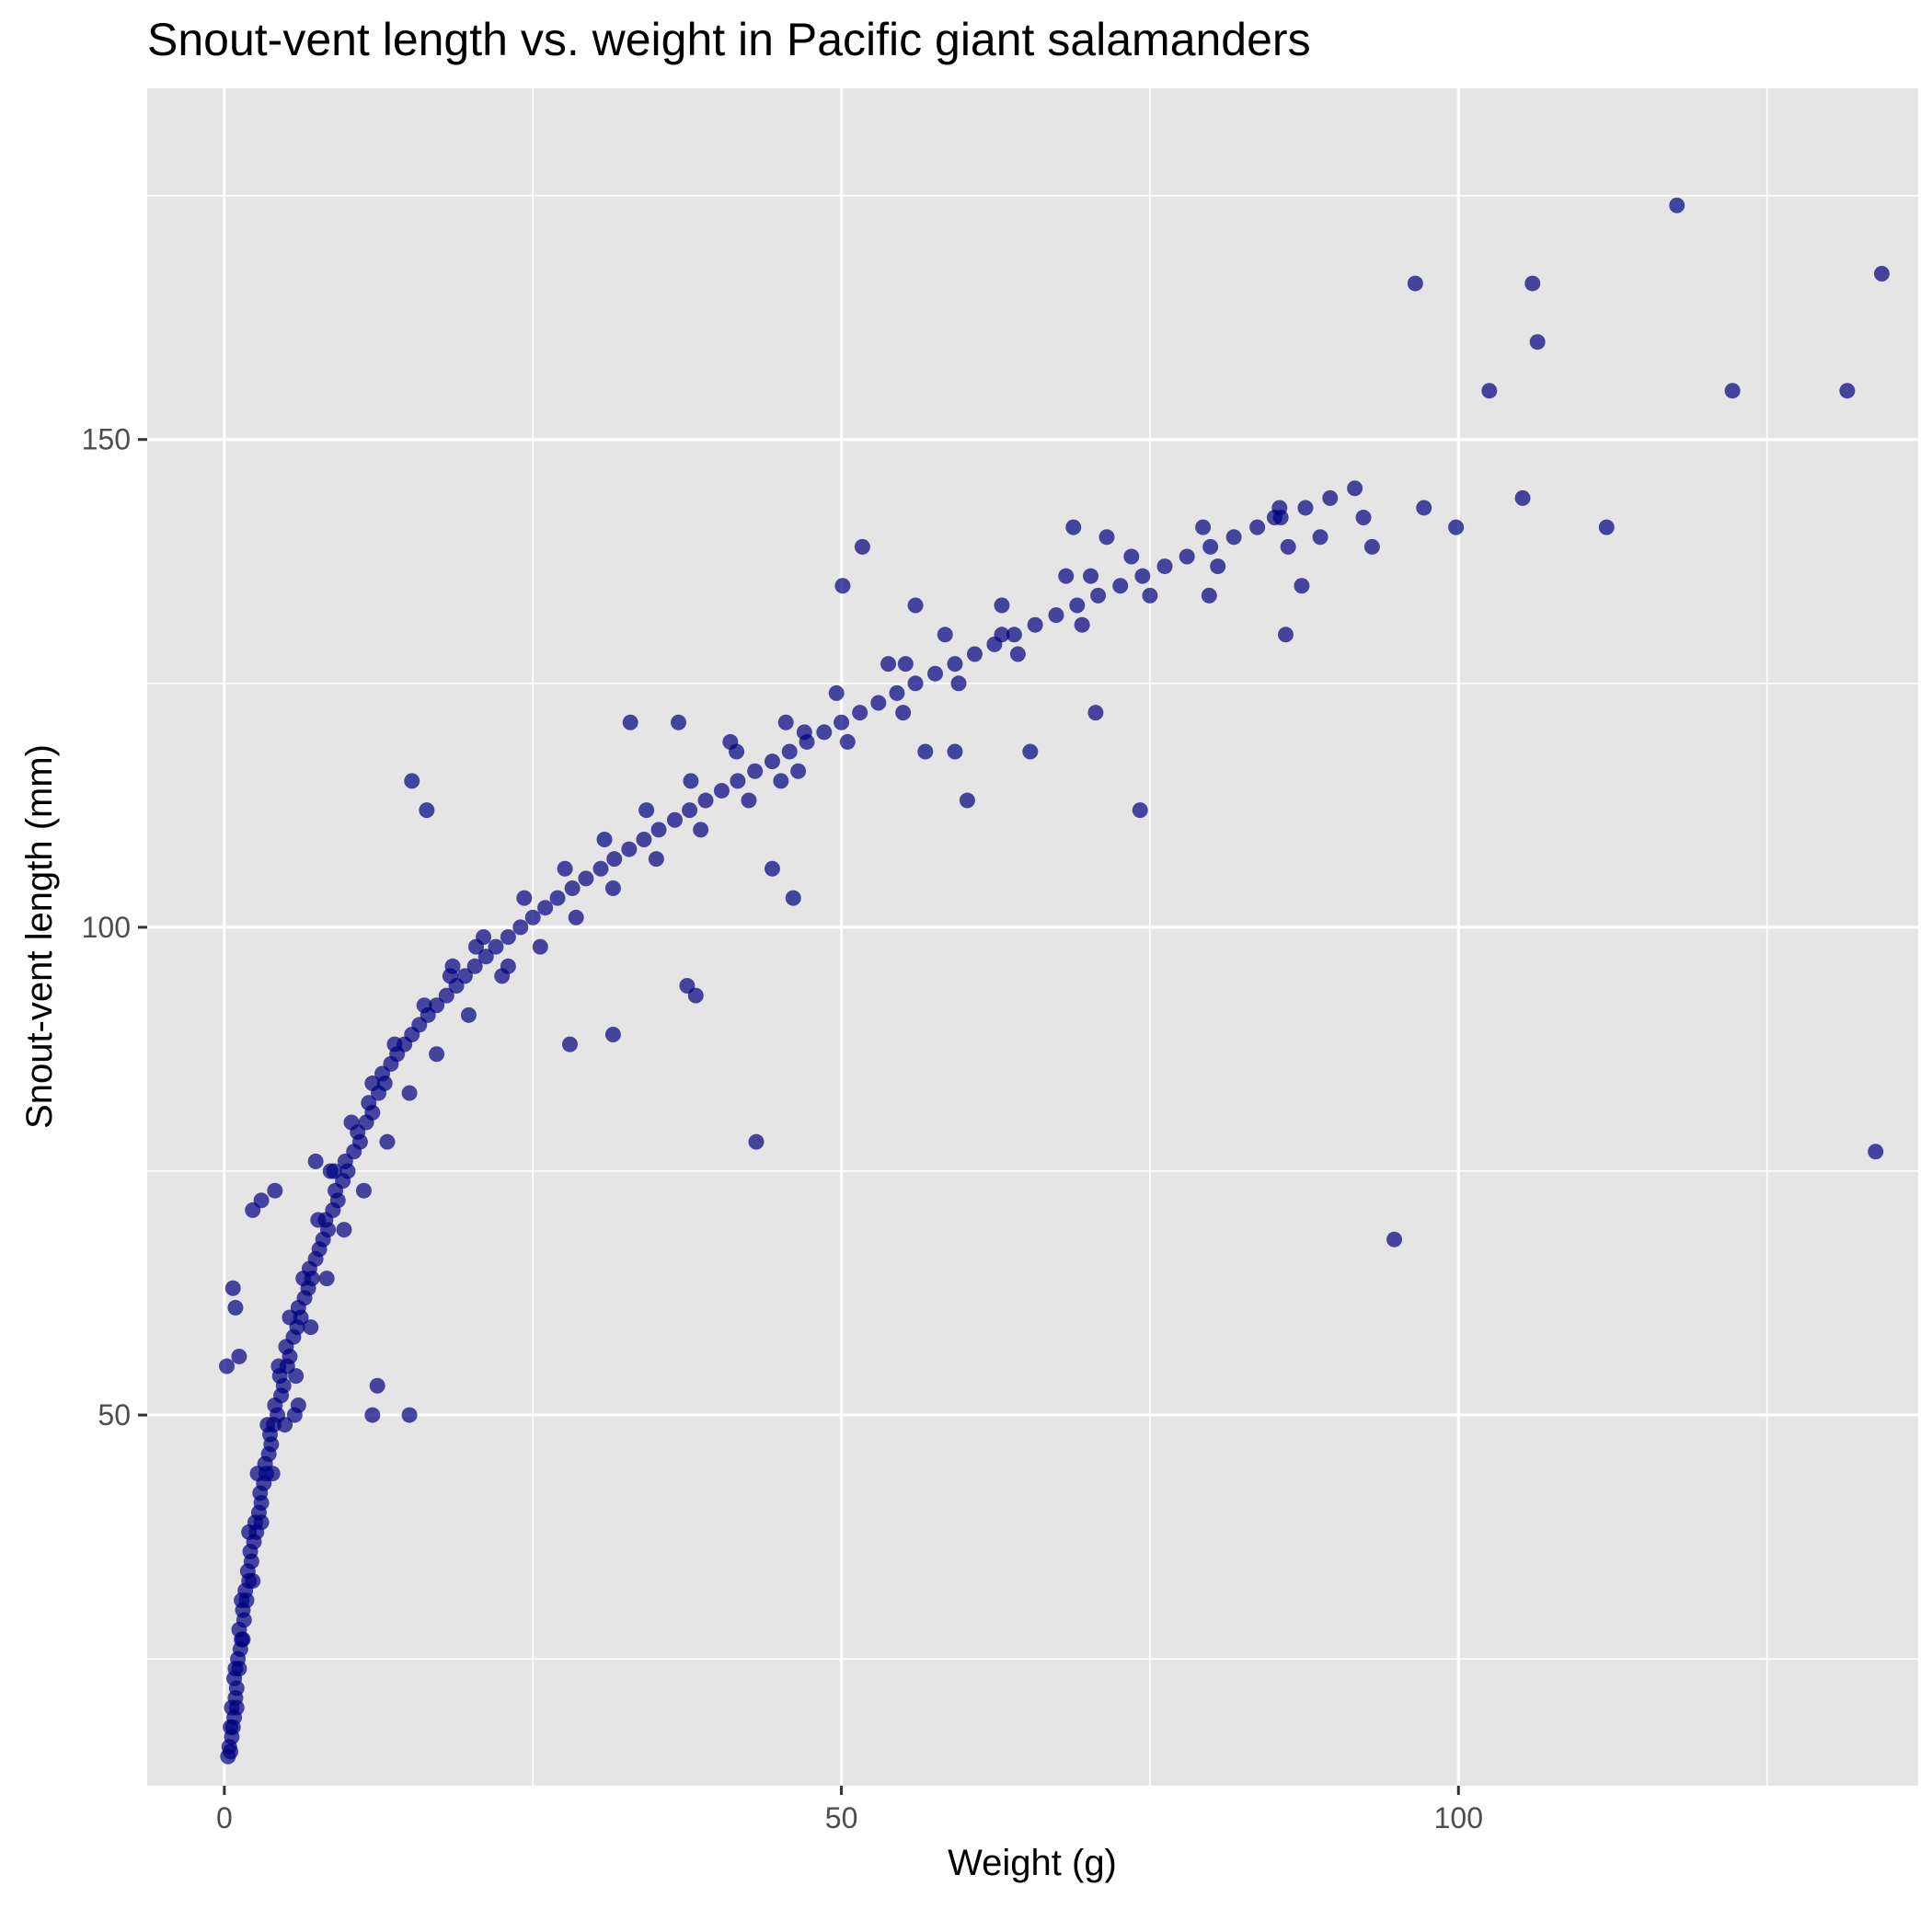  What do you see at coordinates (841, 1817) in the screenshot?
I see `x-tick-label: 50` at bounding box center [841, 1817].